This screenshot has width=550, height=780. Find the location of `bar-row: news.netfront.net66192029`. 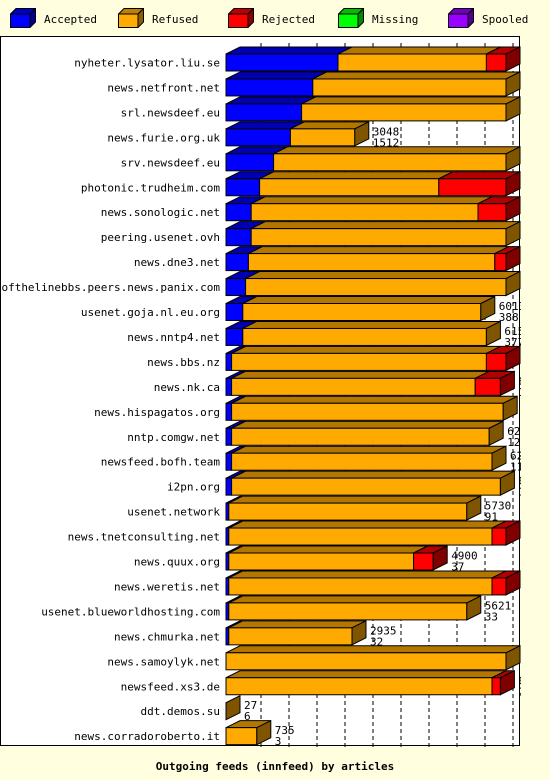

bar-row: news.netfront.net66192029 is located at coordinates (314, 84).